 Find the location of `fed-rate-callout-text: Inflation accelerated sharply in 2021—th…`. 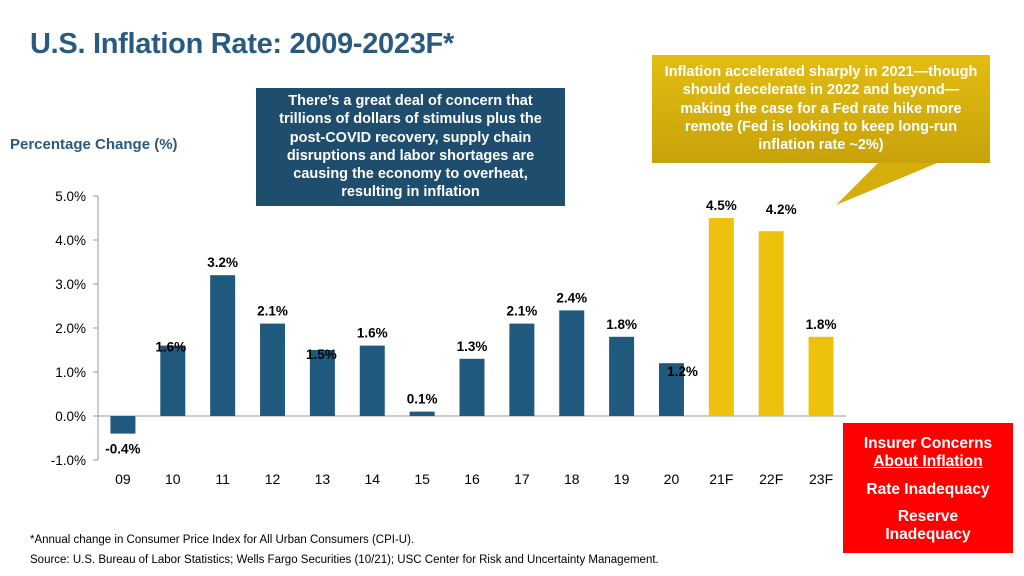

fed-rate-callout-text: Inflation accelerated sharply in 2021—th… is located at coordinates (821, 109).